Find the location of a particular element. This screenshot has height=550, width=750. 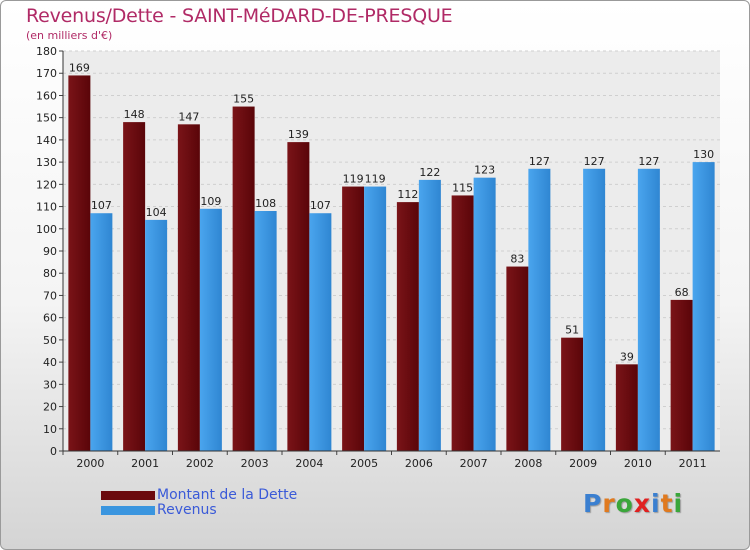

x-tick-label: 2010 is located at coordinates (638, 463).